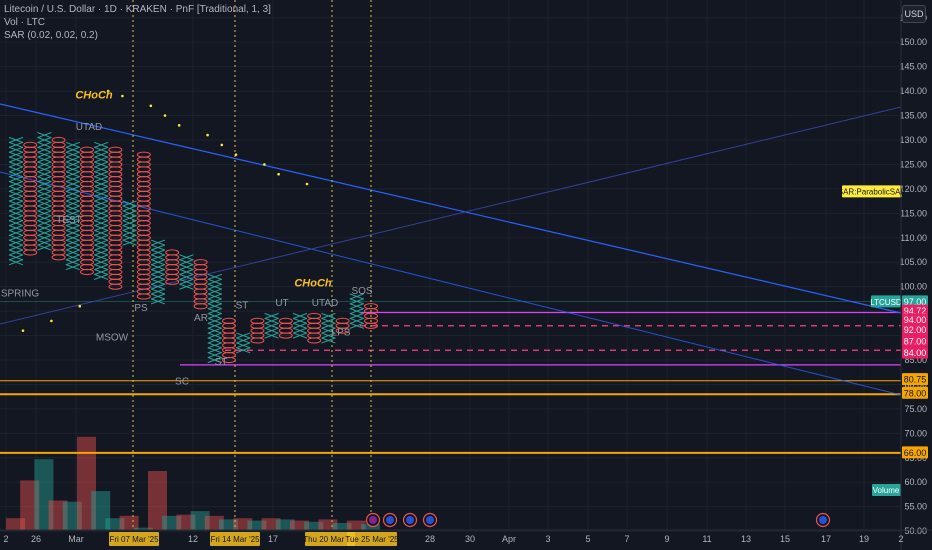 Image resolution: width=932 pixels, height=550 pixels. I want to click on time-axis-label: 28, so click(430, 539).